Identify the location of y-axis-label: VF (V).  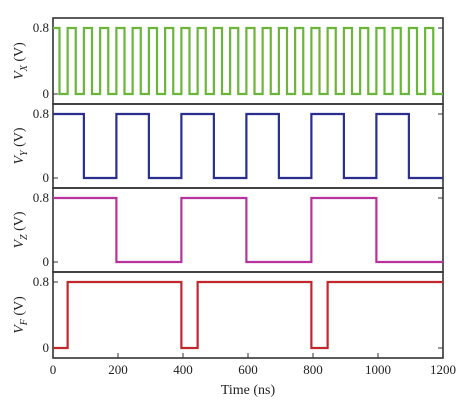
(21, 315).